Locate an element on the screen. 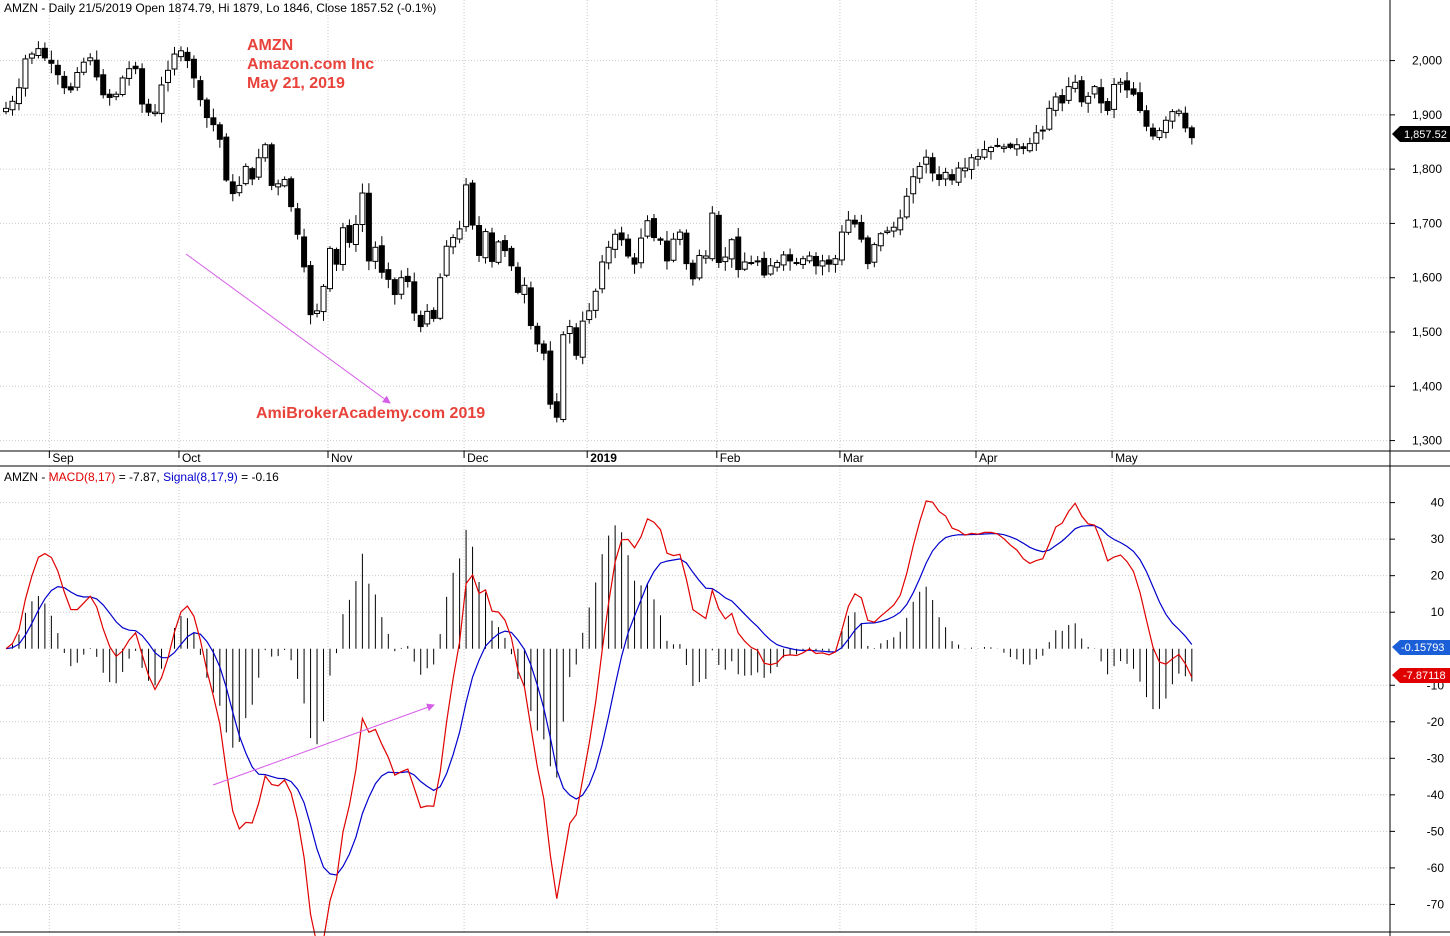  macd-value-tag-text: -7.87118 is located at coordinates (1424, 676).